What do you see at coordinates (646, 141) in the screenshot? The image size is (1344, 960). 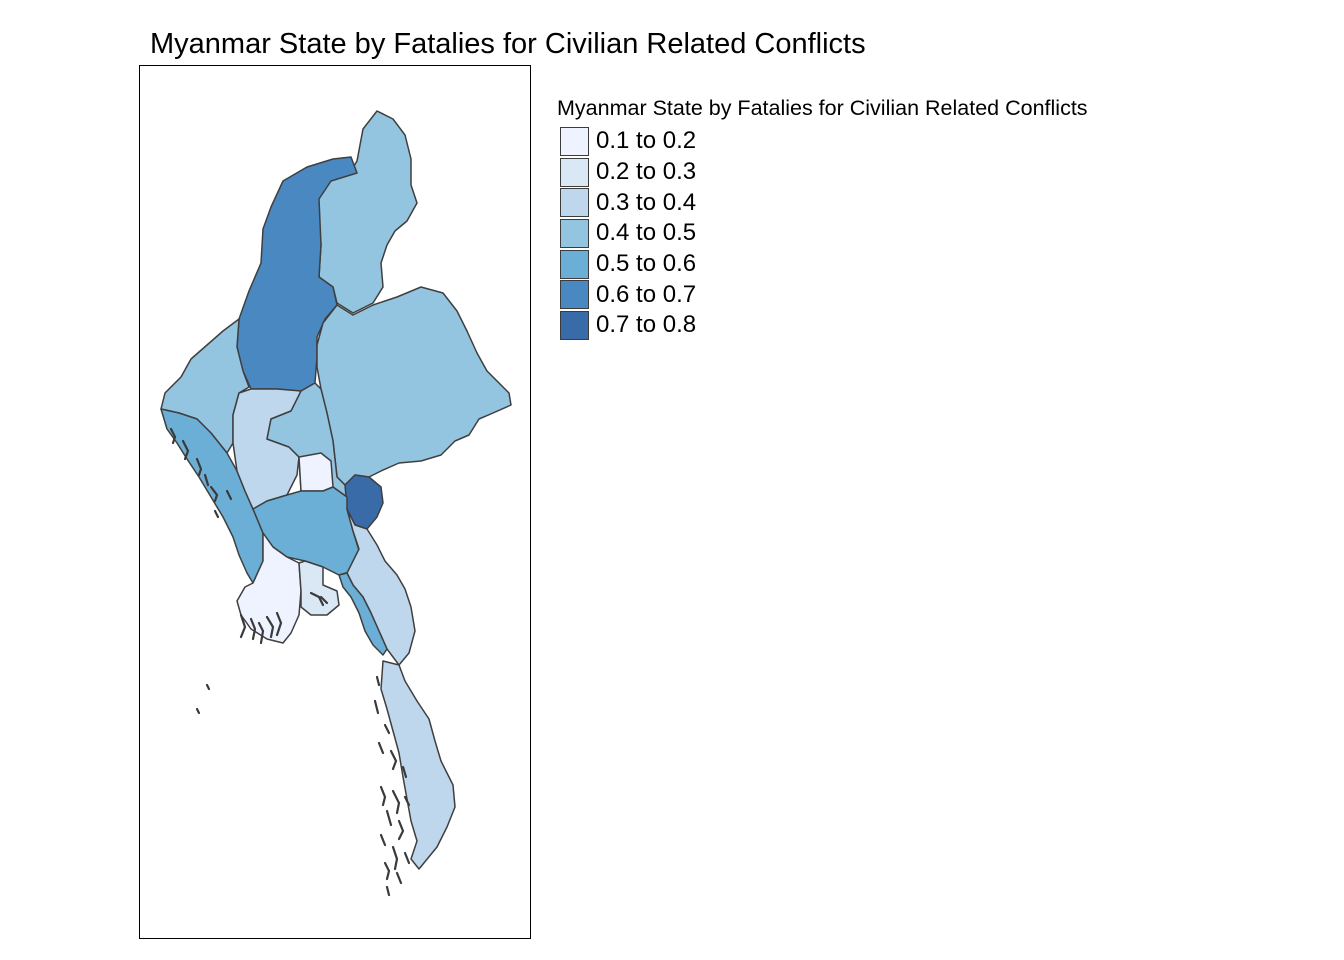 I see `legend-label: 0.1 to 0.2` at bounding box center [646, 141].